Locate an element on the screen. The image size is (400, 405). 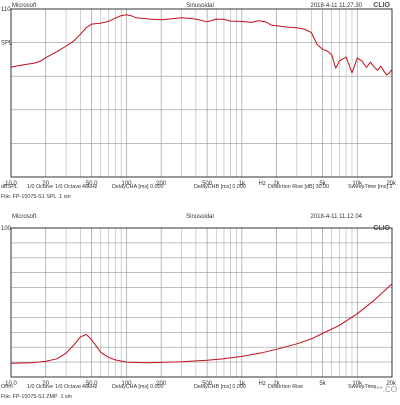
impedance-header-right: 2018-4-11 11.12.04 is located at coordinates (337, 217).